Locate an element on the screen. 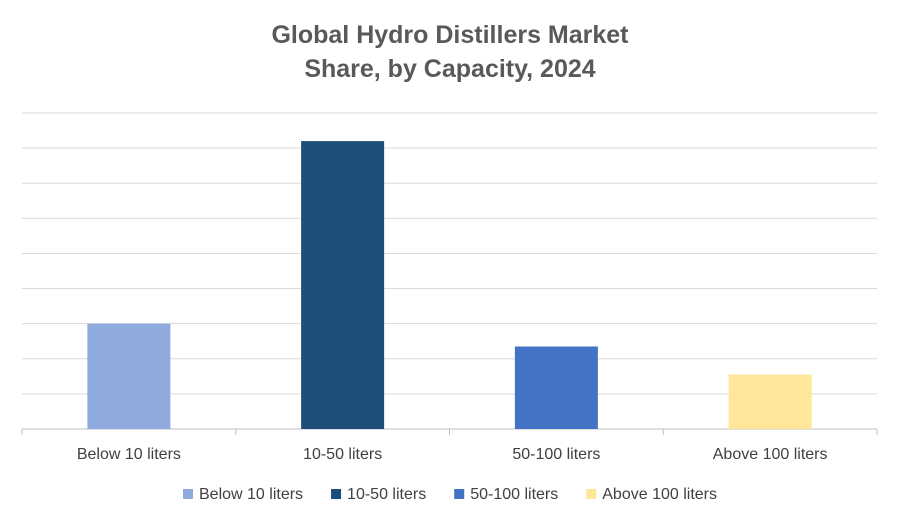 The height and width of the screenshot is (525, 900). legend-label: Below 10 liters is located at coordinates (251, 494).